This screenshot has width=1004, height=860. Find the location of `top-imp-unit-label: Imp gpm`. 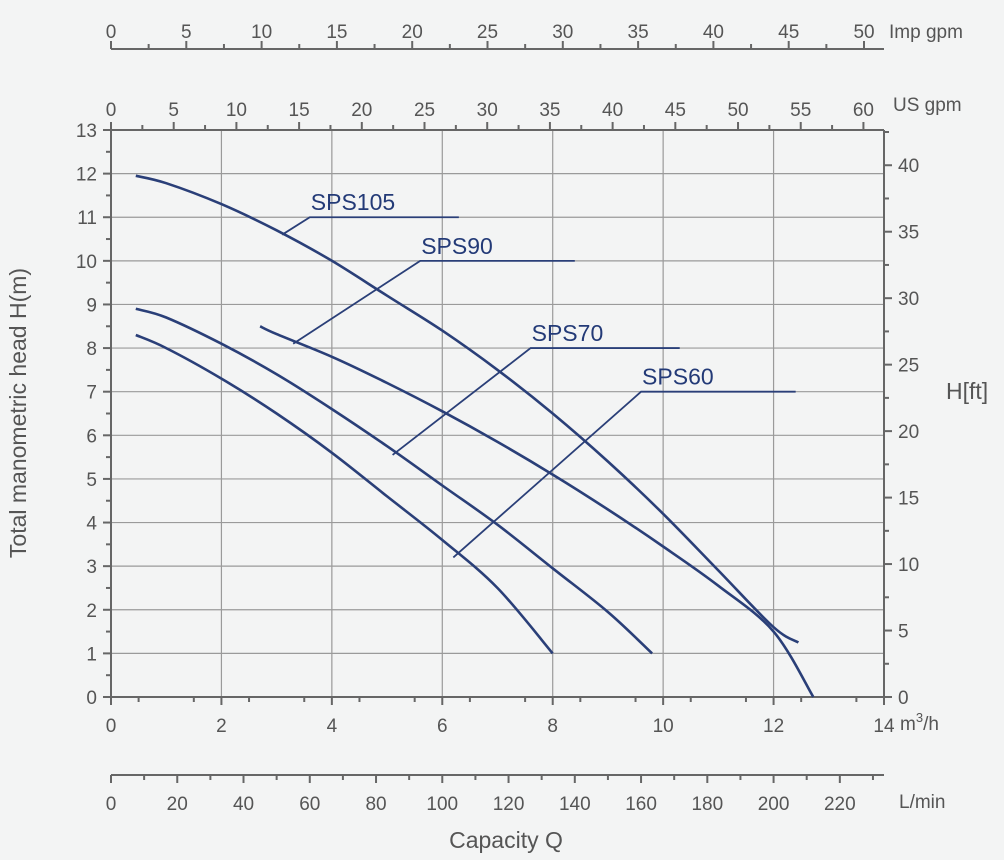

top-imp-unit-label: Imp gpm is located at coordinates (926, 32).